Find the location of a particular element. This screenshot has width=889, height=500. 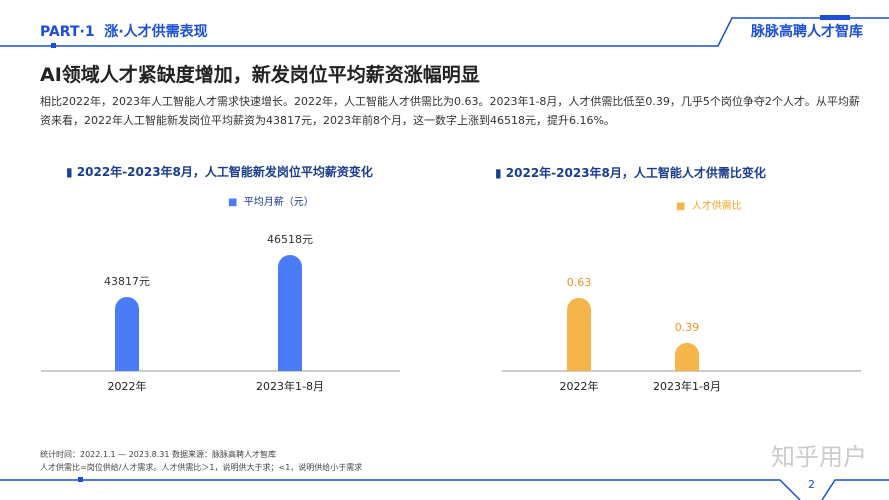

data-label: 43817元 is located at coordinates (127, 281).